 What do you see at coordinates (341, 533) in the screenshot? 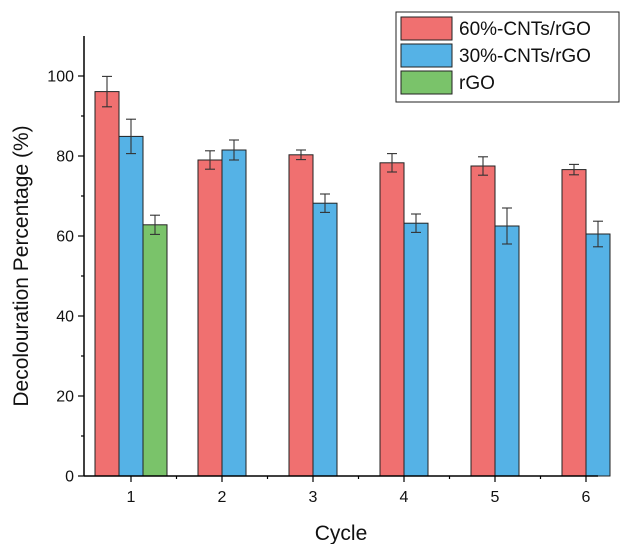
I see `x-axis-title: Cycle` at bounding box center [341, 533].